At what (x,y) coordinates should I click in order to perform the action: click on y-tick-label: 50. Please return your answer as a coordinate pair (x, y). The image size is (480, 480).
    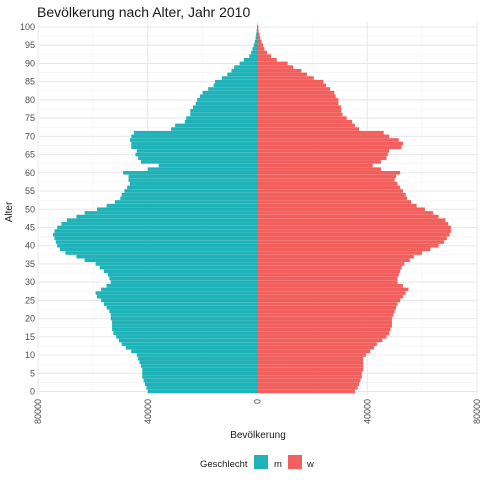
    Looking at the image, I should click on (30, 209).